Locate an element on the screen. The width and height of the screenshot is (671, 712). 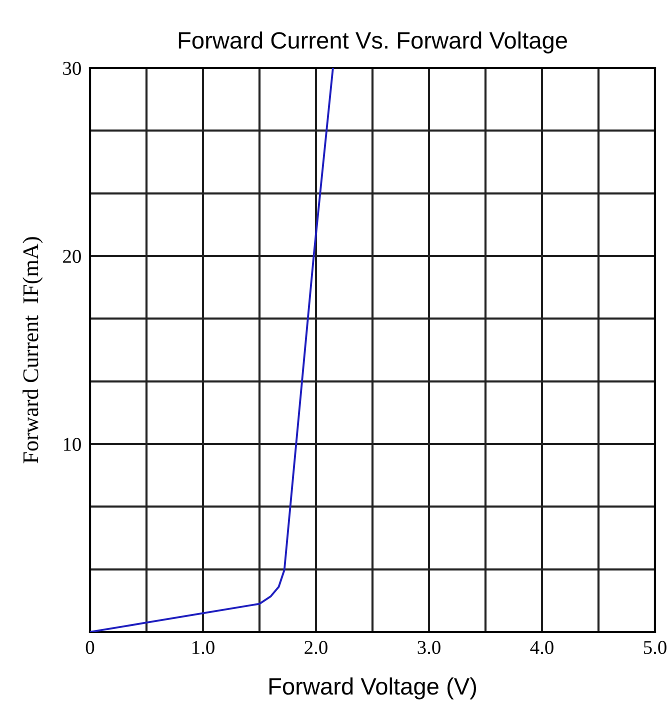
x-tick-label: 3.0 is located at coordinates (429, 647).